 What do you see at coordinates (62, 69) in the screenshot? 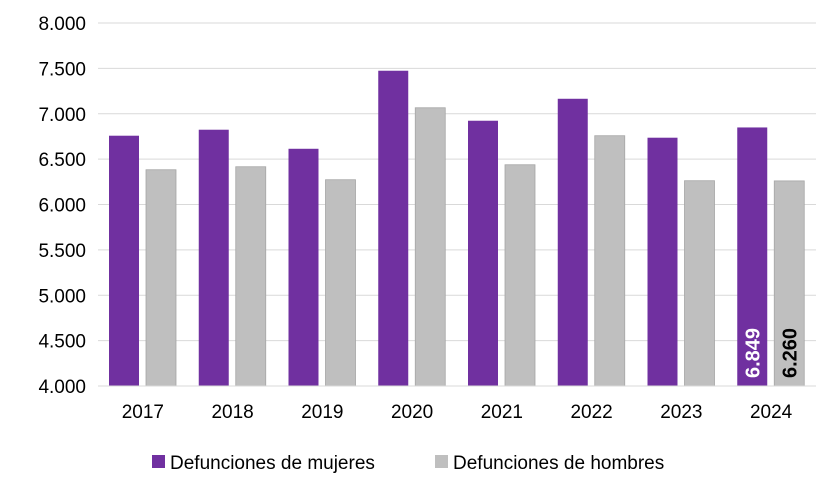
I see `y-tick-label: 7.500` at bounding box center [62, 69].